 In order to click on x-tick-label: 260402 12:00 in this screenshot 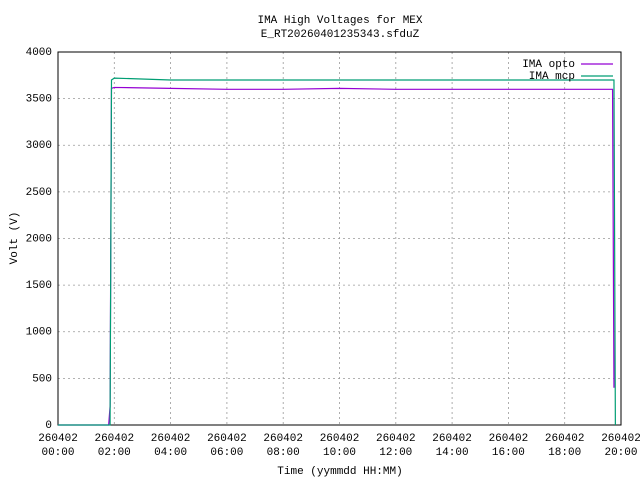, I will do `click(395, 446)`.